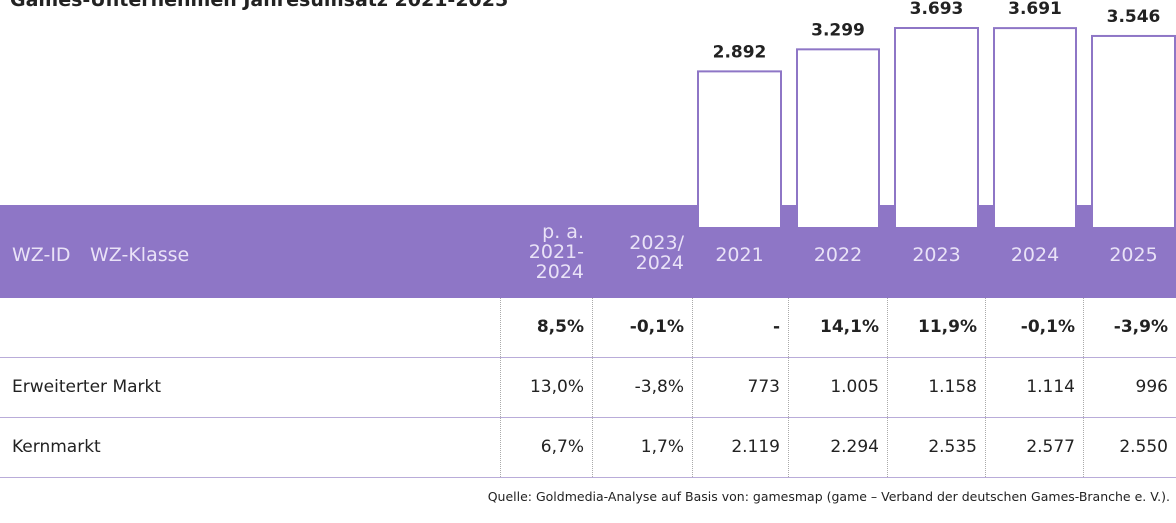 The image size is (1176, 523). I want to click on row-label: Erweiterter Markt, so click(87, 387).